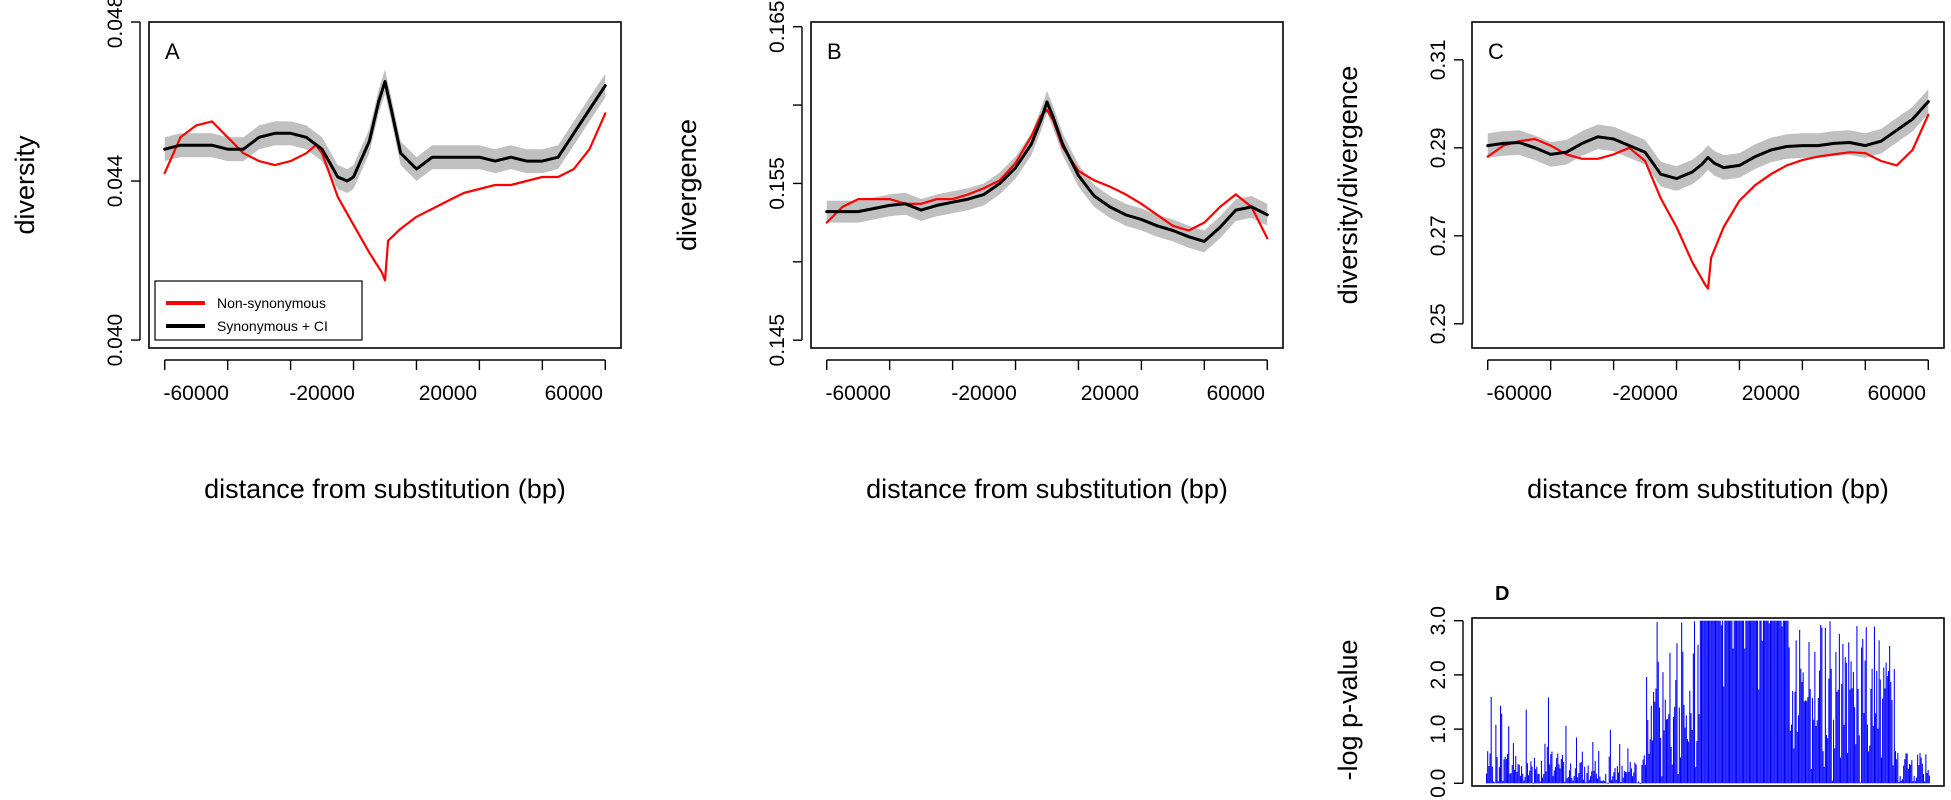  What do you see at coordinates (1047, 185) in the screenshot?
I see `plot-frame` at bounding box center [1047, 185].